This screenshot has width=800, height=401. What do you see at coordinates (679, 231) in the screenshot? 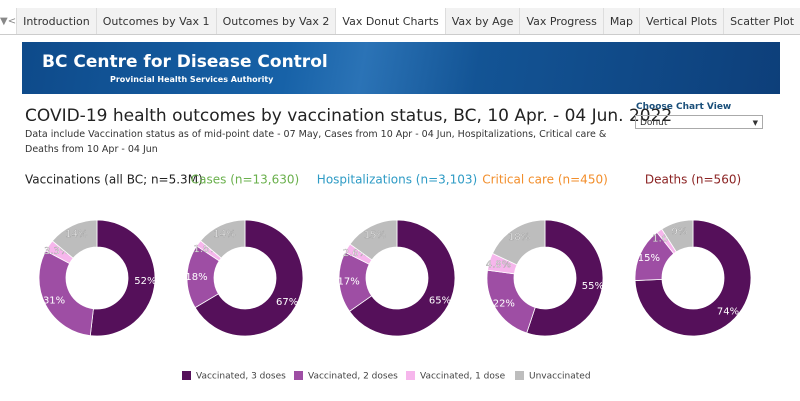
I see `value-label: 9%` at bounding box center [679, 231].